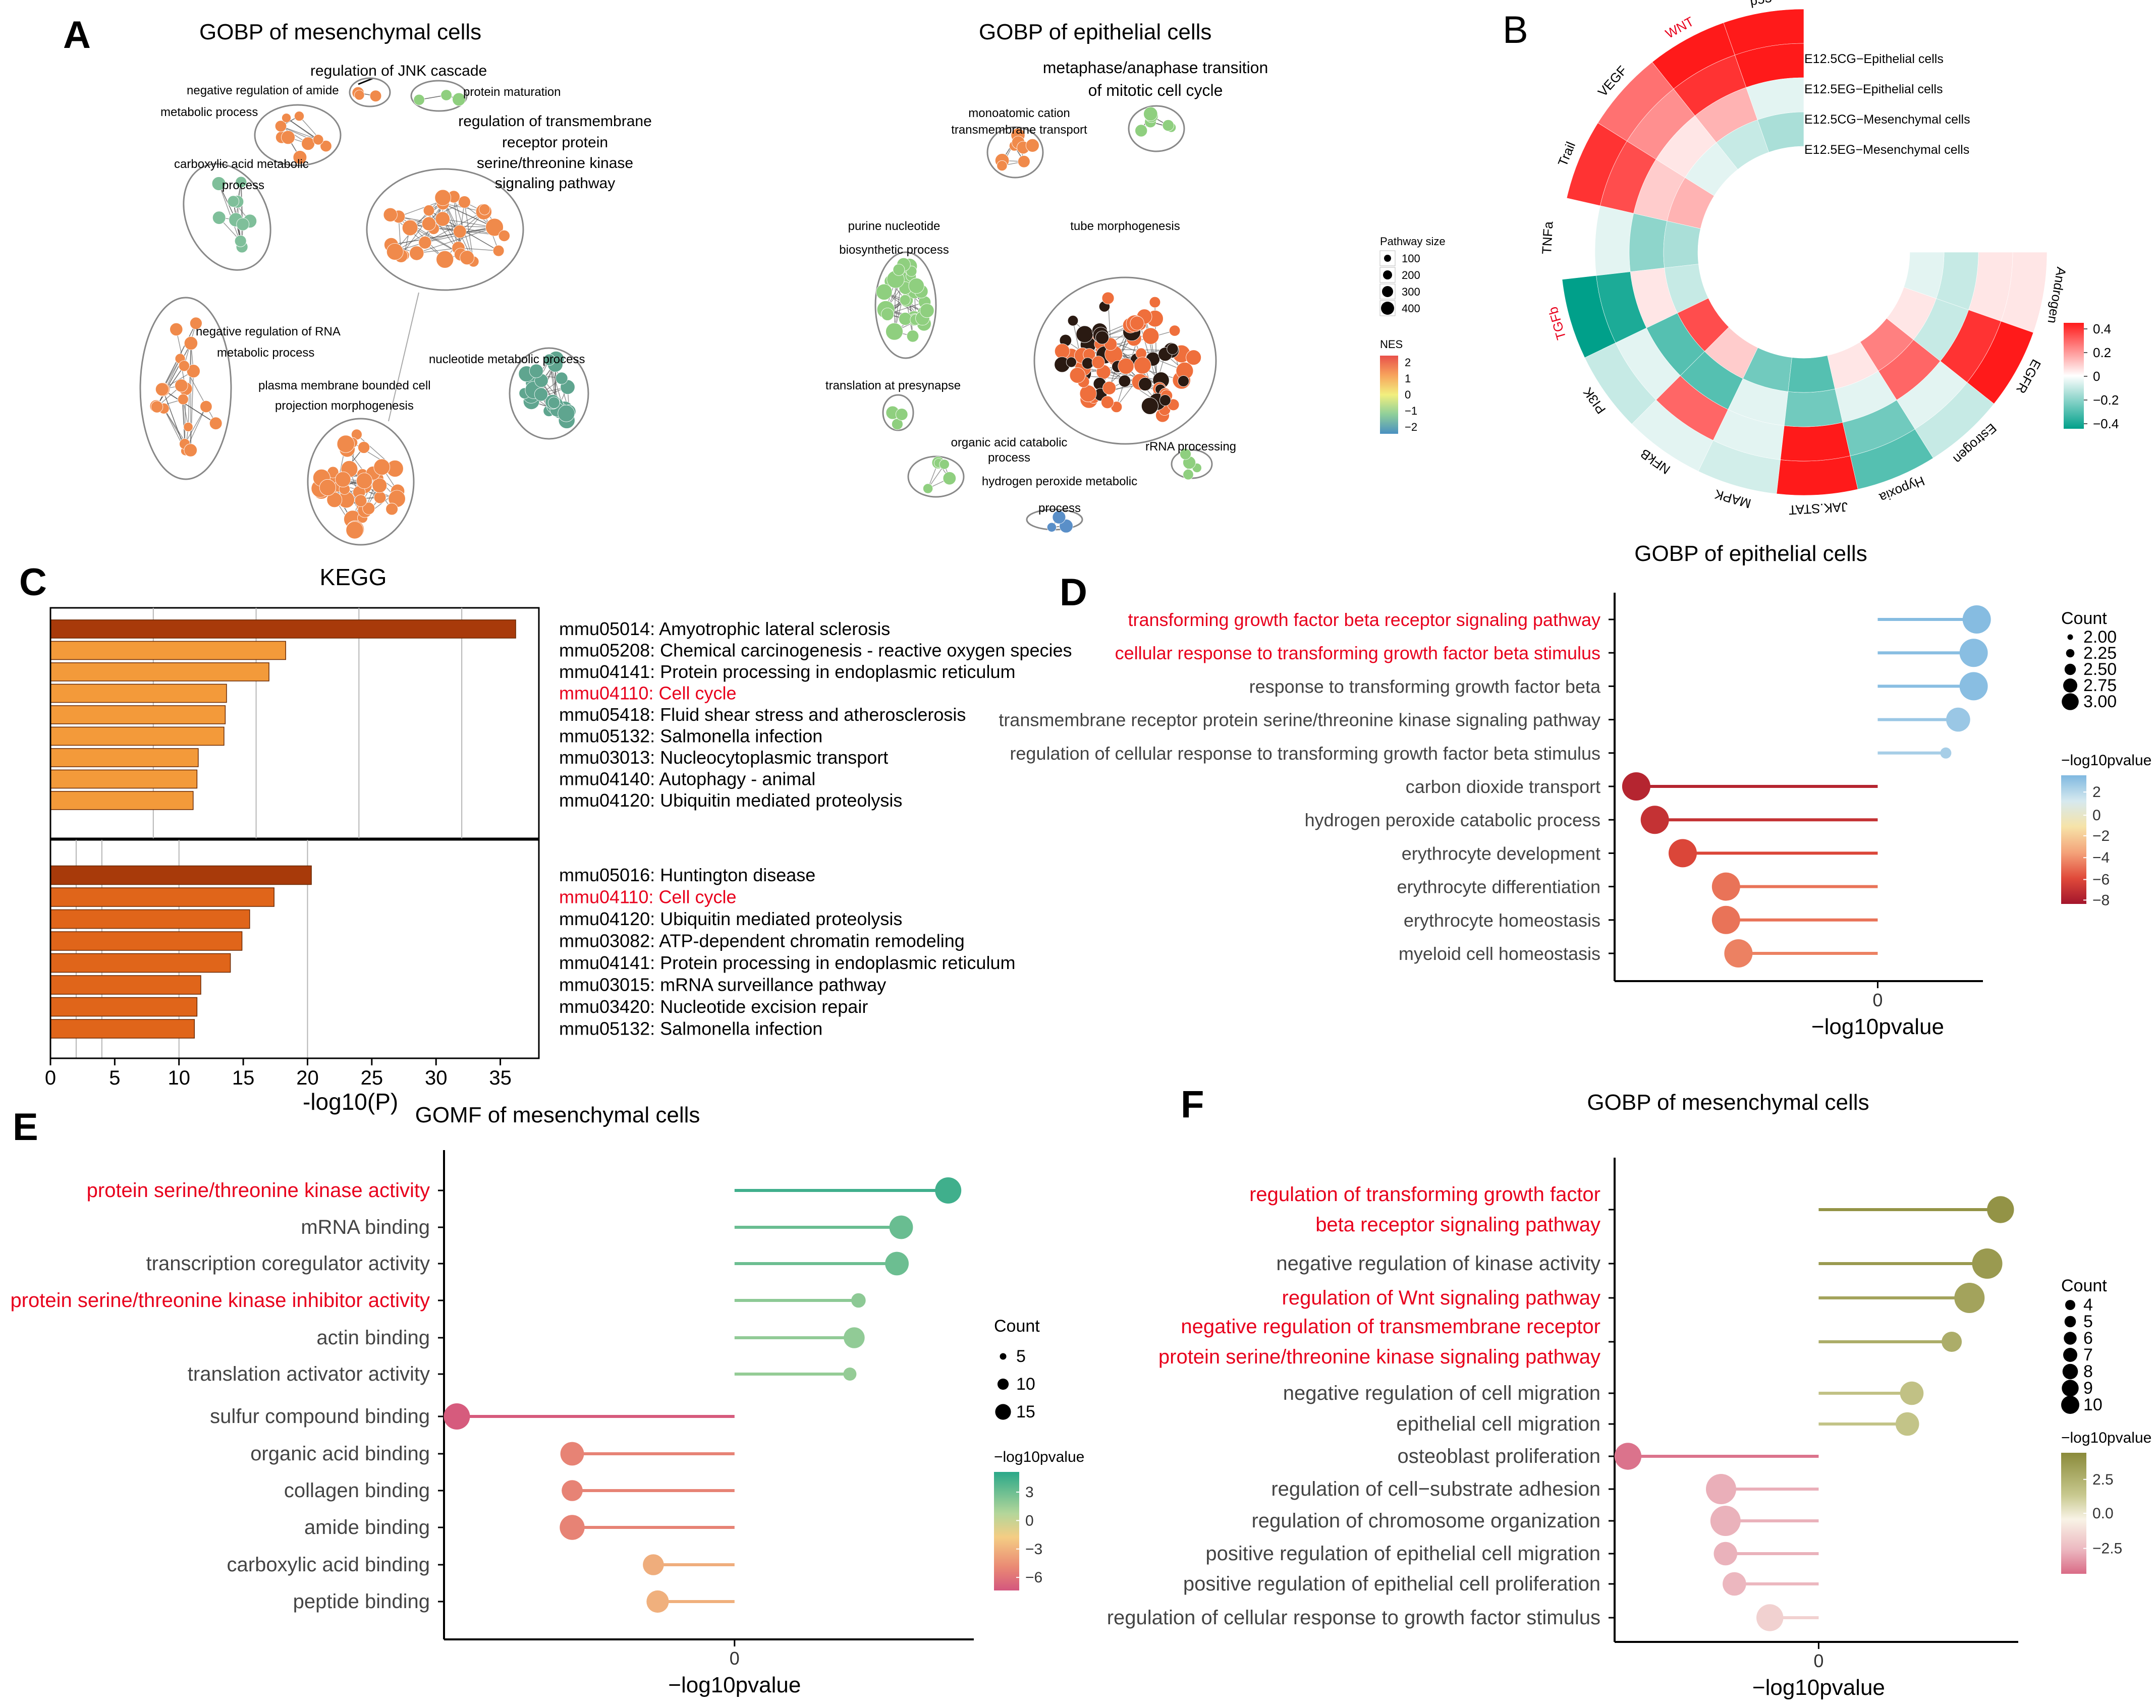 The width and height of the screenshot is (2156, 1708). What do you see at coordinates (179, 1078) in the screenshot?
I see `x-tick-label: 10` at bounding box center [179, 1078].